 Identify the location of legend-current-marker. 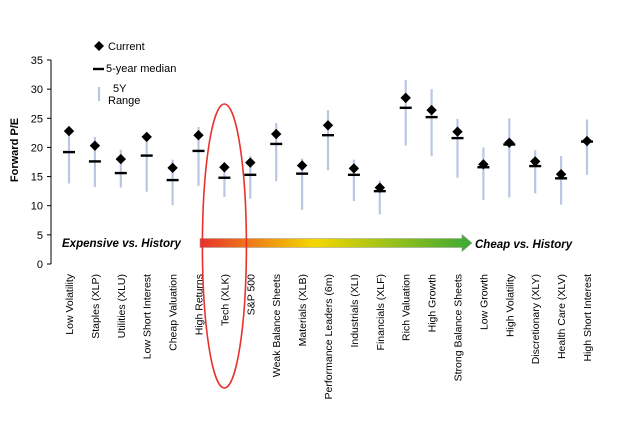
(99, 46).